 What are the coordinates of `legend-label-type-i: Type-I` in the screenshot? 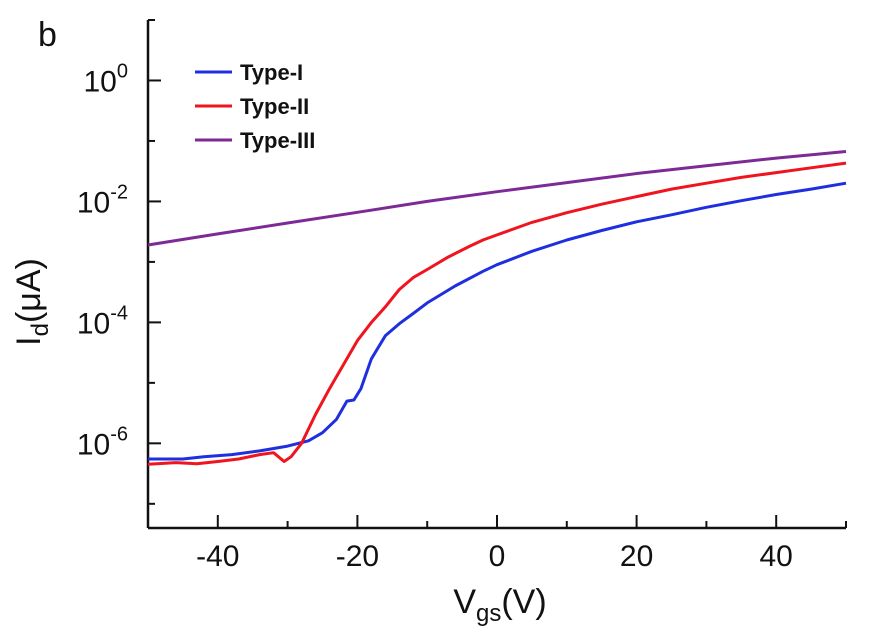 It's located at (271, 72).